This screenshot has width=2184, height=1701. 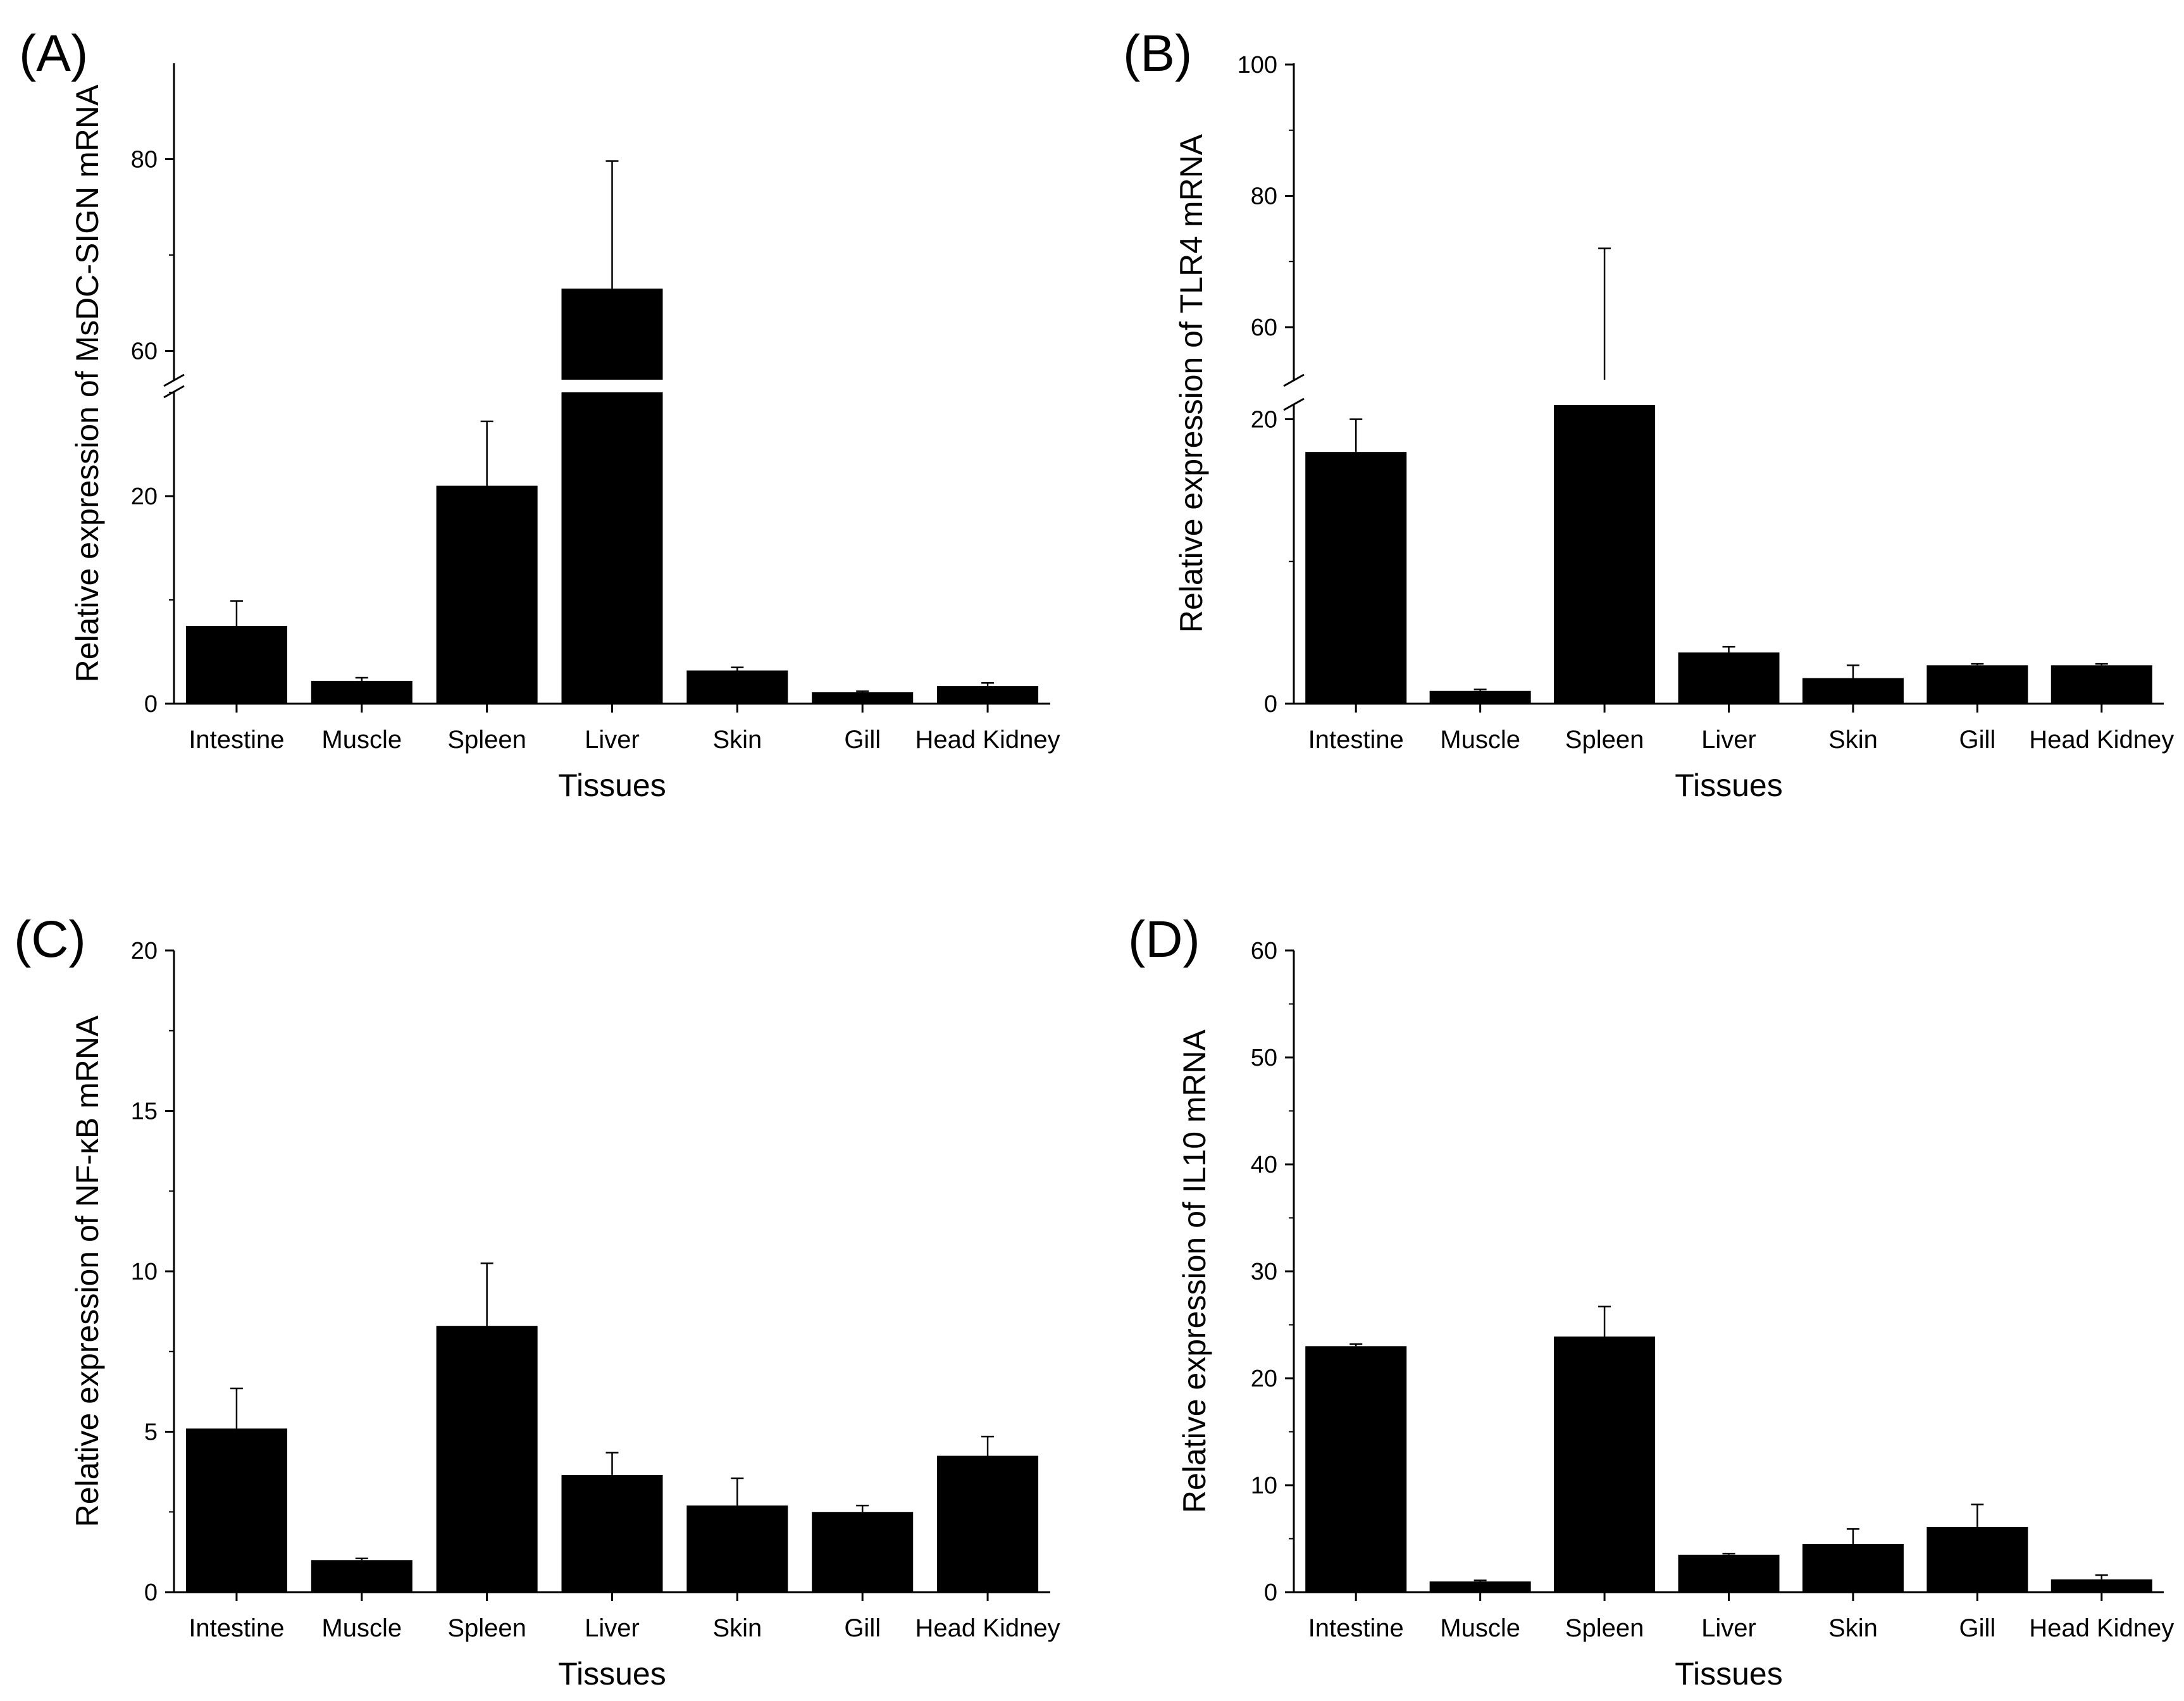 What do you see at coordinates (1157, 53) in the screenshot?
I see `panel-label: (B)` at bounding box center [1157, 53].